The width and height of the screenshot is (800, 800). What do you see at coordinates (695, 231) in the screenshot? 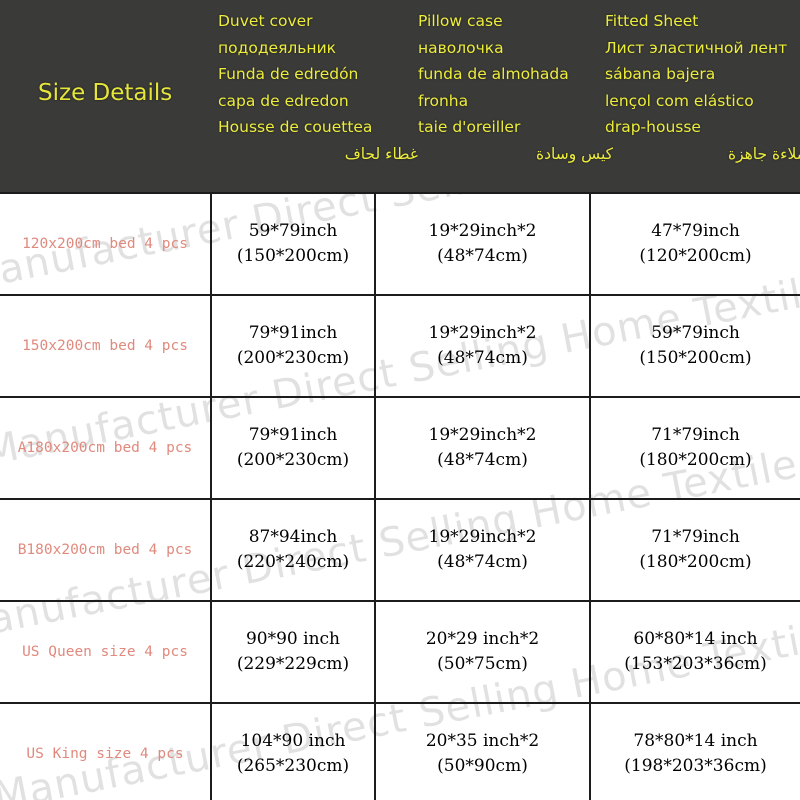
I see `measure-inch: 47*79inch` at bounding box center [695, 231].